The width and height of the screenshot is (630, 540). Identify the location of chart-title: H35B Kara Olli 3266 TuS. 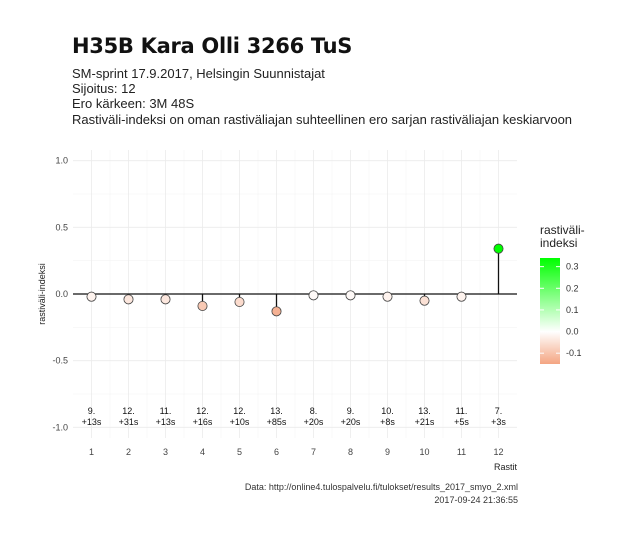
(212, 46).